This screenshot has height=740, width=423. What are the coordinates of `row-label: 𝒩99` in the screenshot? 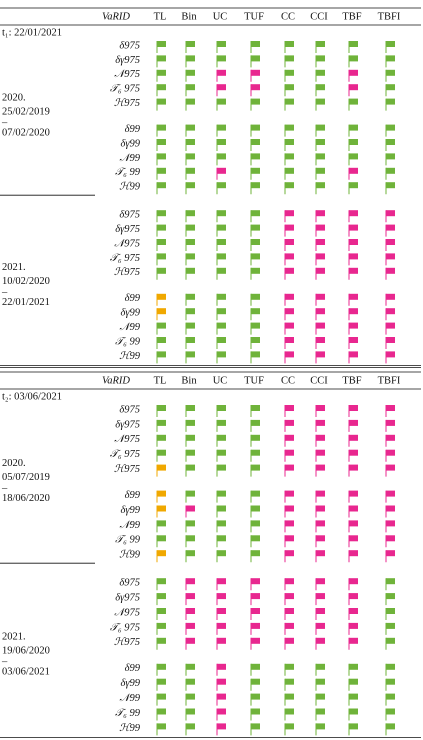 It's located at (129, 327).